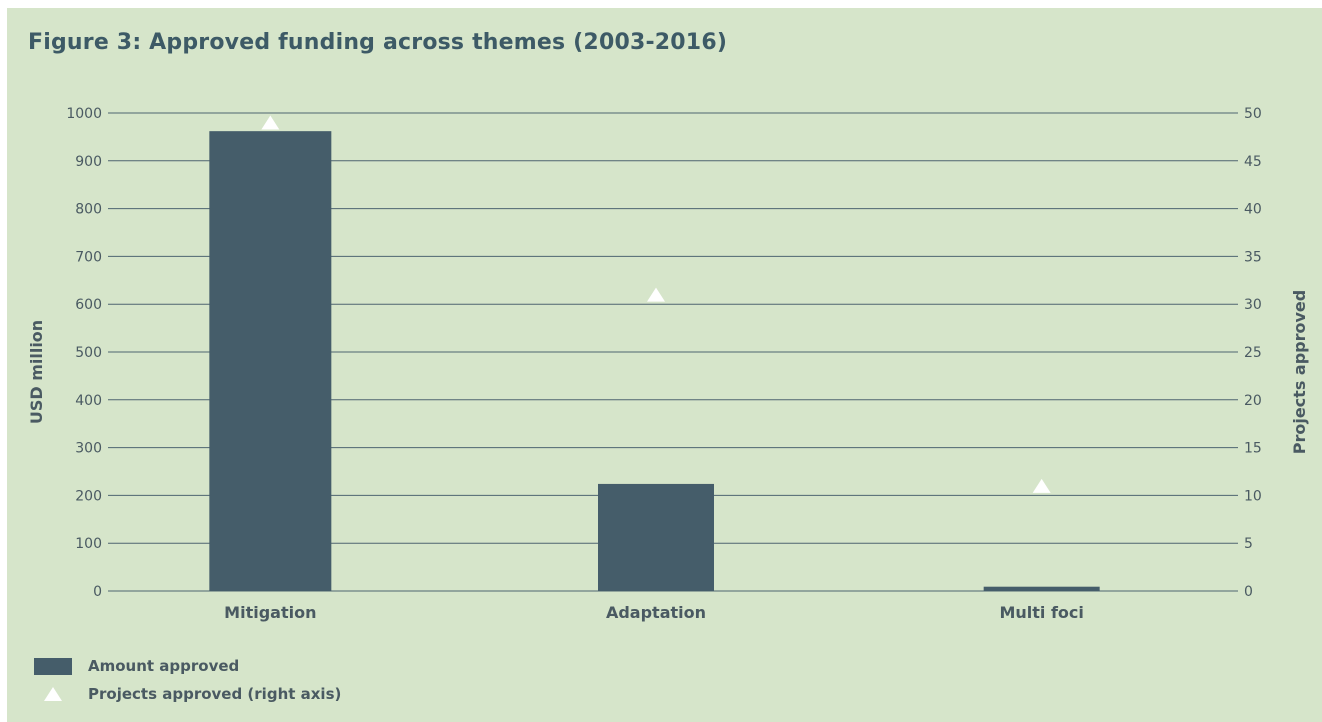 The width and height of the screenshot is (1322, 722). I want to click on y-right-tick-label: 20, so click(1253, 401).